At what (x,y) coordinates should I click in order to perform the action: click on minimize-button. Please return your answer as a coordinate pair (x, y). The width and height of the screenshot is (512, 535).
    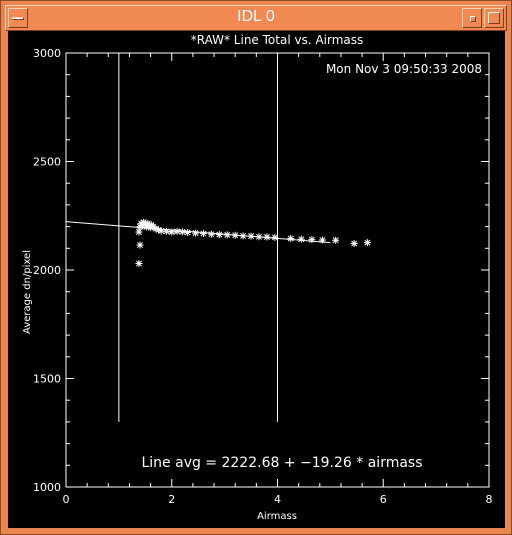
    Looking at the image, I should click on (472, 18).